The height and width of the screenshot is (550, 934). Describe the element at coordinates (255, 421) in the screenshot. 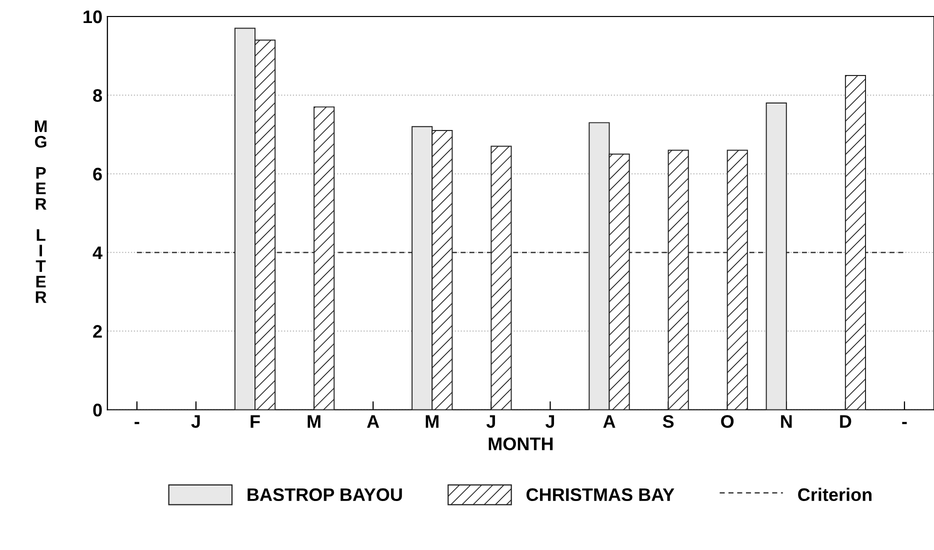

I see `x-tick-label: F` at that location.